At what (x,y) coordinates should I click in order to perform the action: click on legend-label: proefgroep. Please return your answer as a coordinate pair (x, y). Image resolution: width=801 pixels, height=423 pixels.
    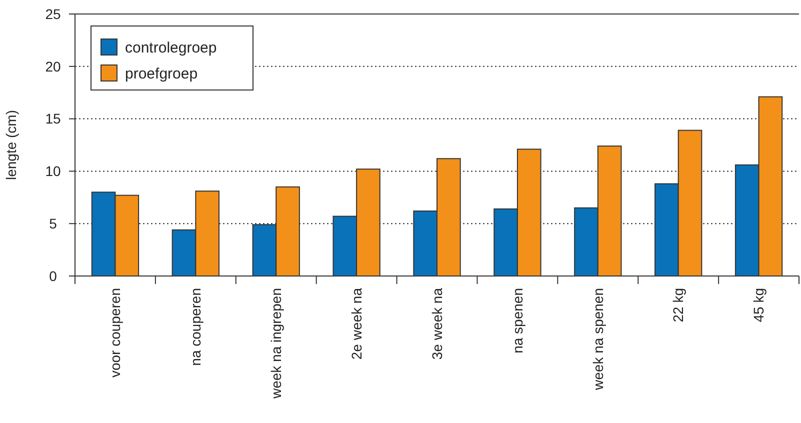
    Looking at the image, I should click on (161, 73).